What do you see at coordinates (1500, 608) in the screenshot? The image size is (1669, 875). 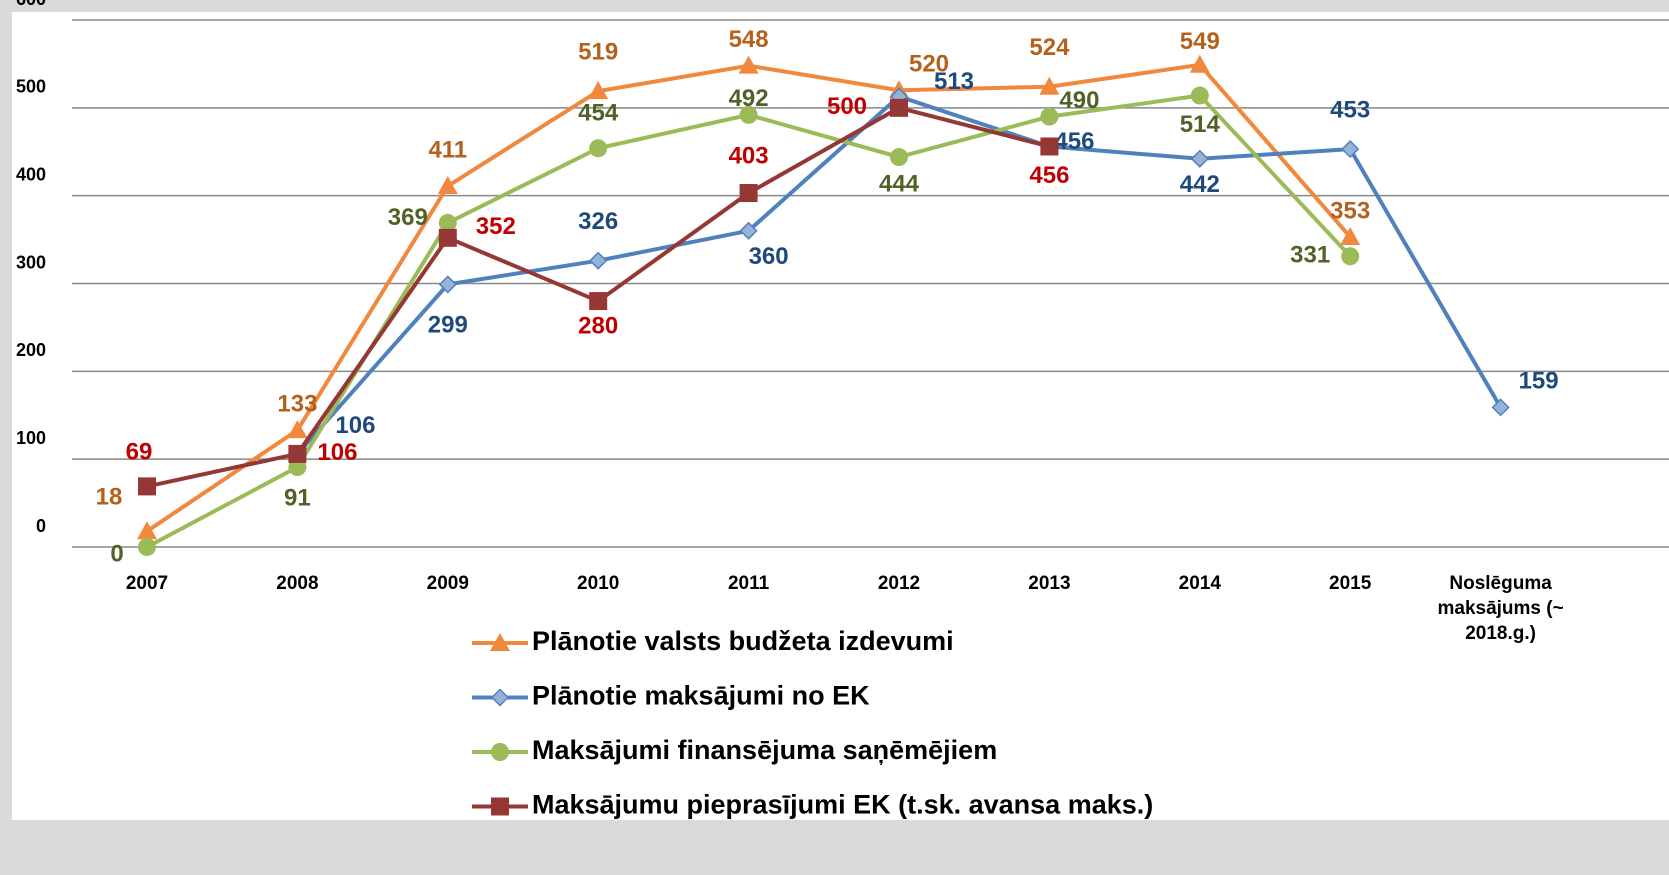 I see `x-tick-label: Noslēguma maksājums (~ 2018.g.)` at bounding box center [1500, 608].